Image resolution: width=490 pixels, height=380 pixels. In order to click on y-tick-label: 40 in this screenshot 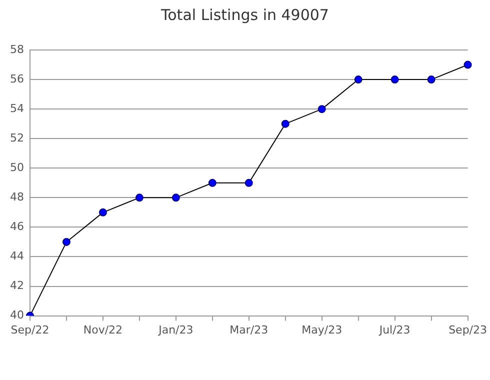, I will do `click(17, 315)`.